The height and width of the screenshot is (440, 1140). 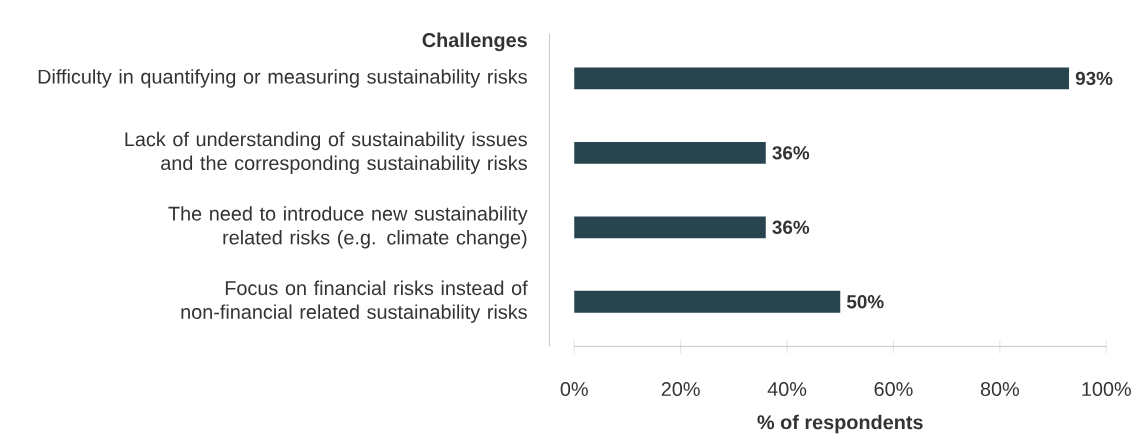 I want to click on chart-title: Challenges, so click(x=474, y=42).